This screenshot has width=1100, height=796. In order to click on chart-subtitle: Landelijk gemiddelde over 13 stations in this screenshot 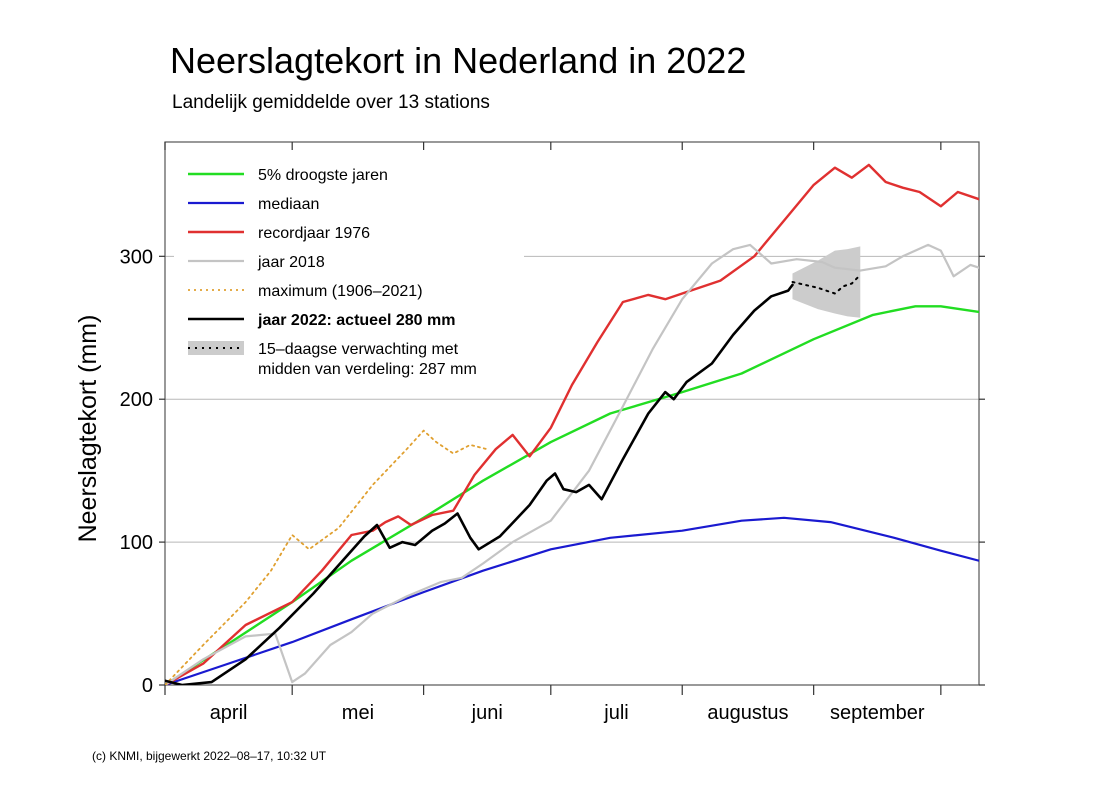, I will do `click(331, 102)`.